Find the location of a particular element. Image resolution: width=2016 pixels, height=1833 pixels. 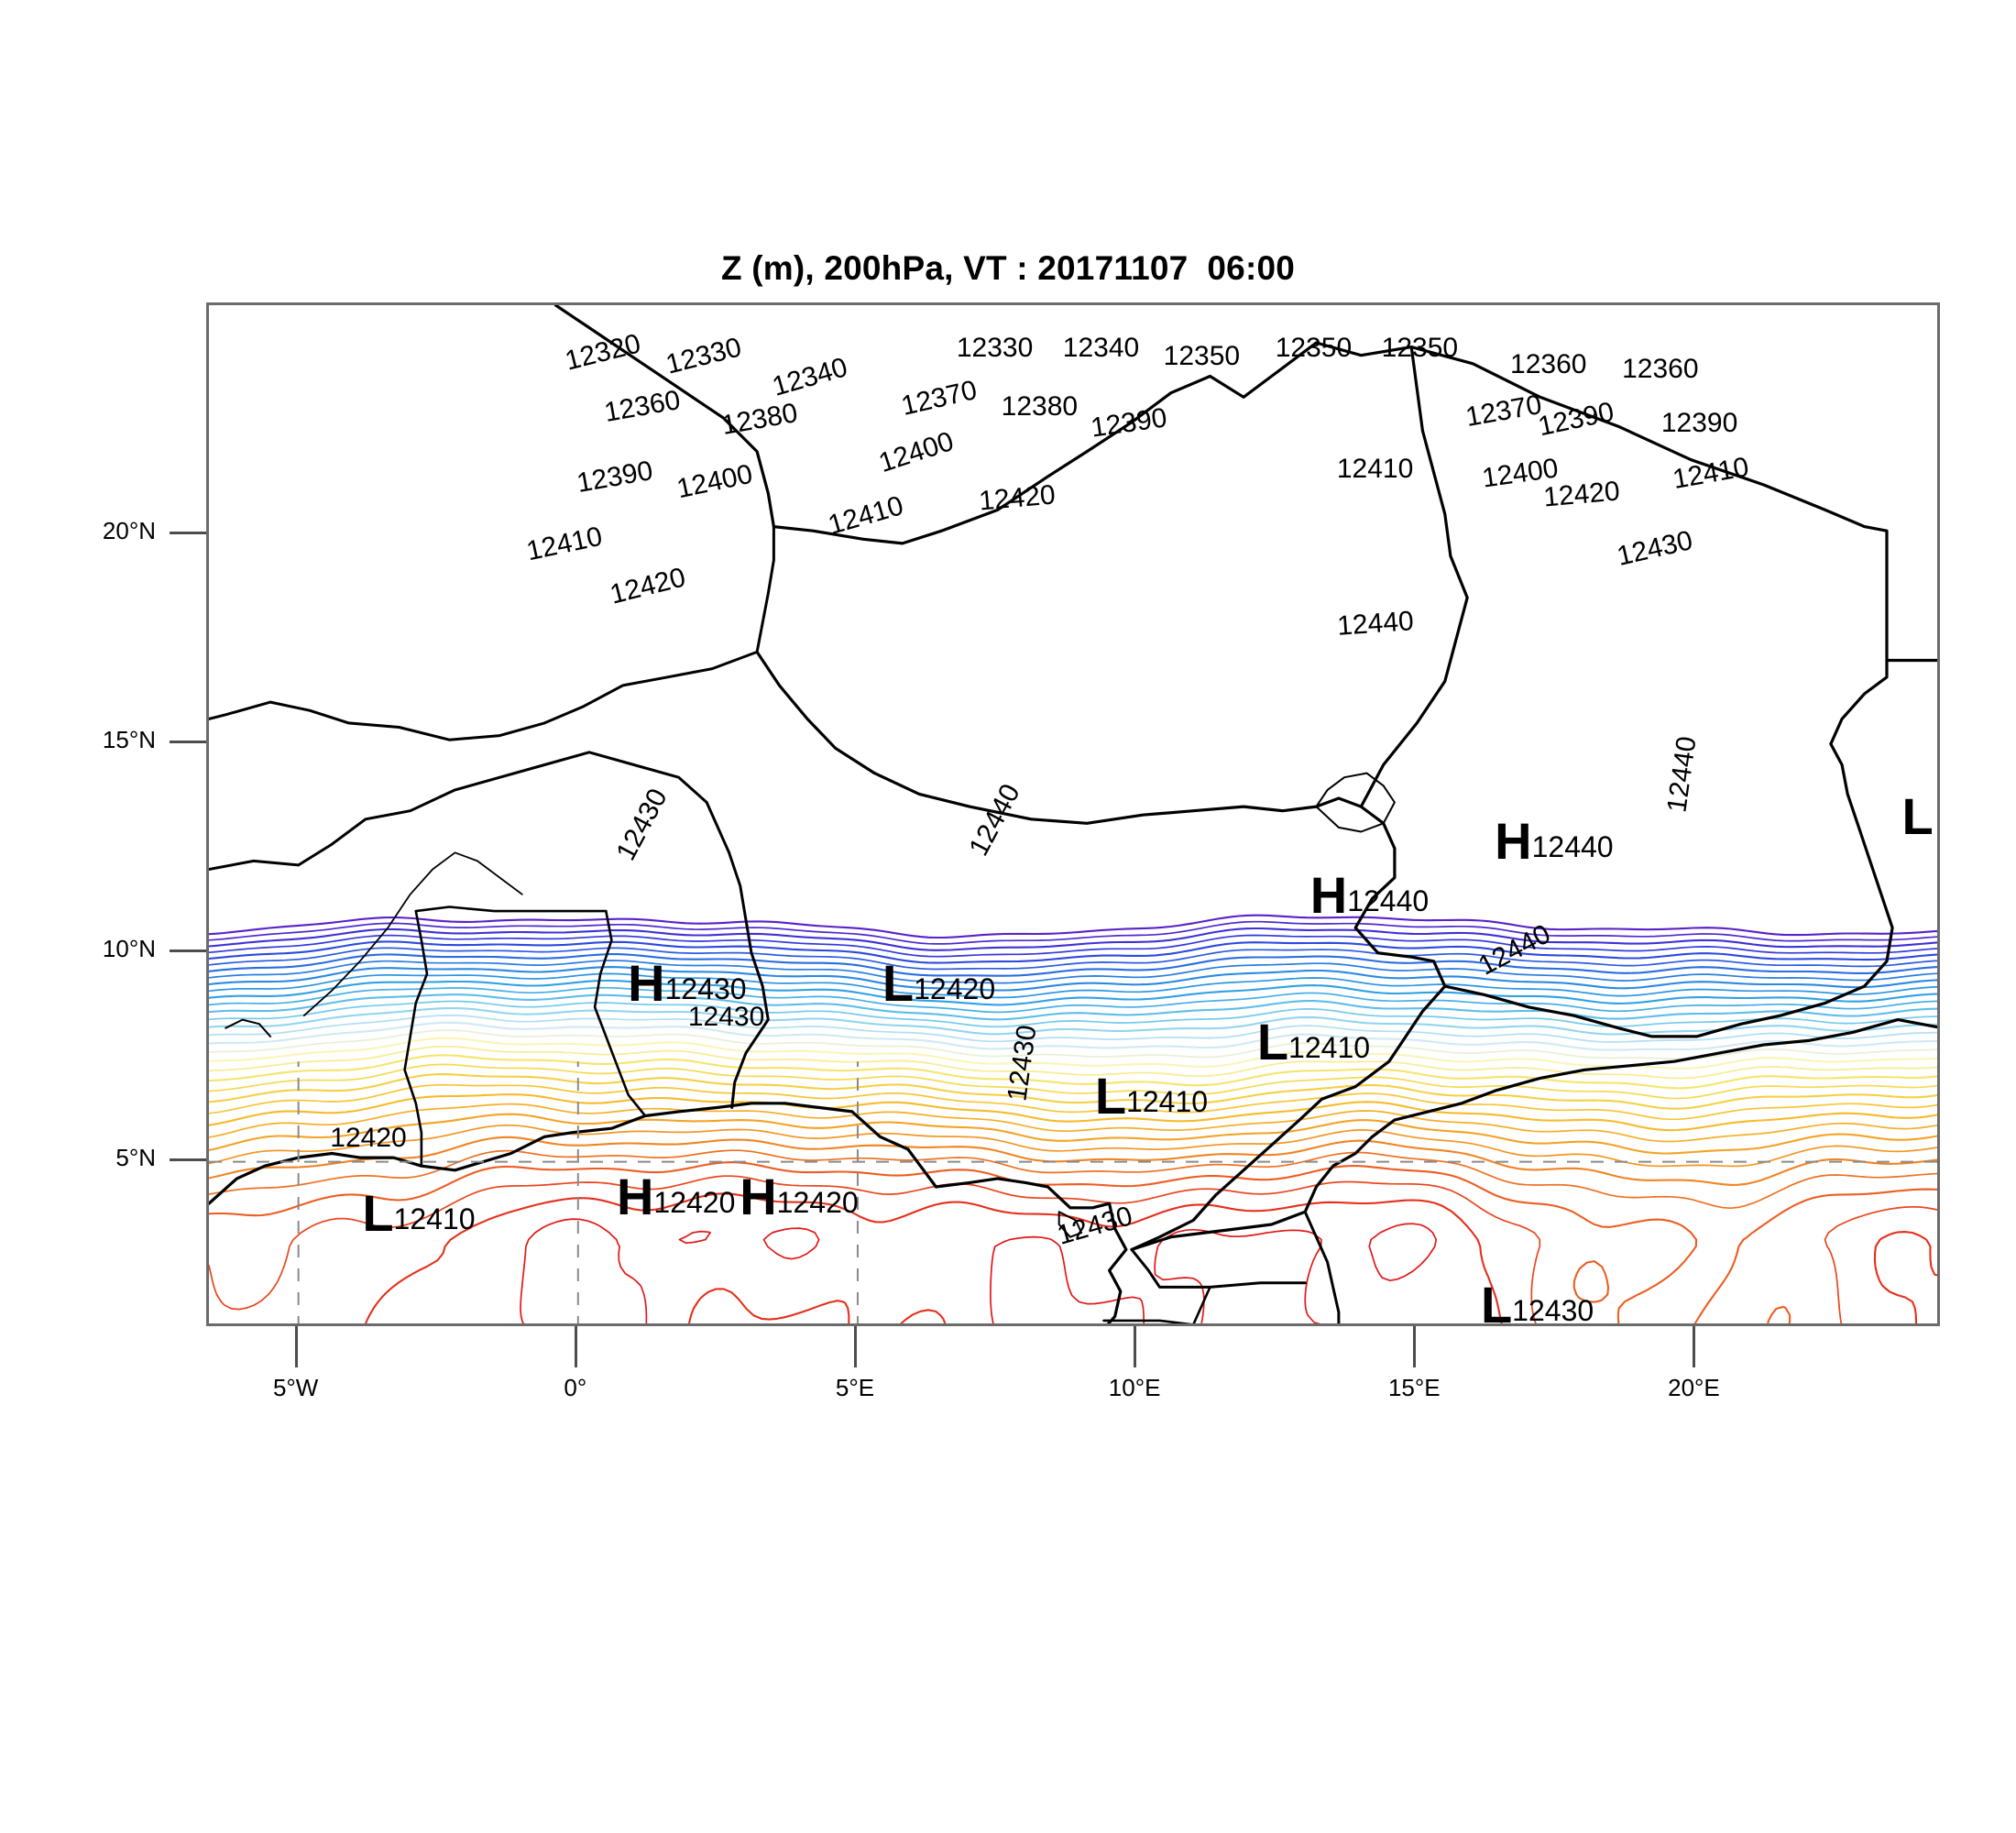

extremum-marker-l: L12420 is located at coordinates (938, 983).